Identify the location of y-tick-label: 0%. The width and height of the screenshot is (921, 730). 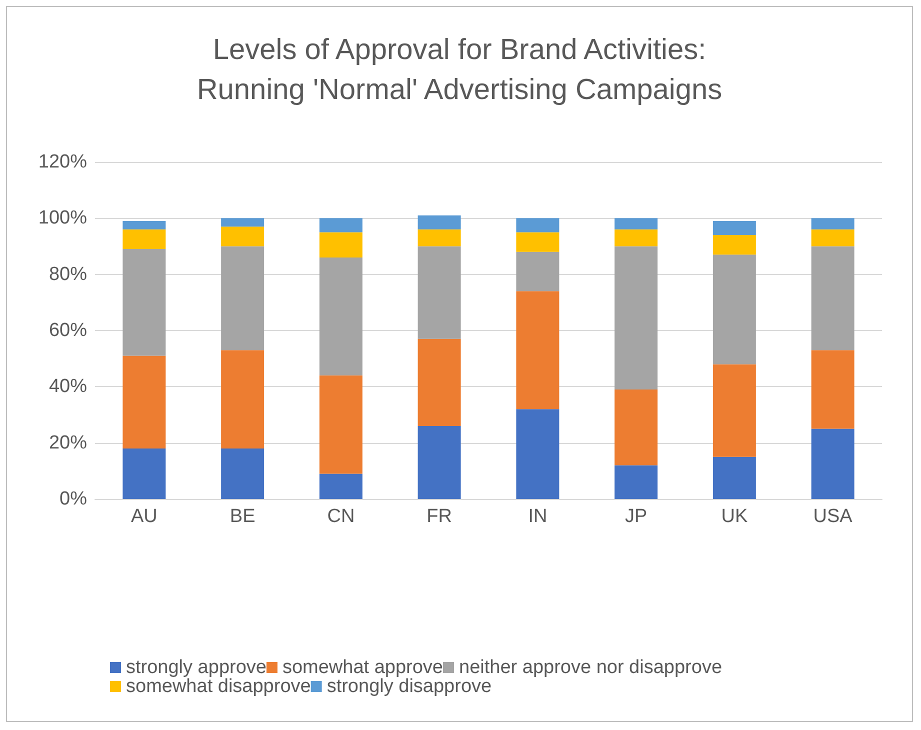
(74, 499).